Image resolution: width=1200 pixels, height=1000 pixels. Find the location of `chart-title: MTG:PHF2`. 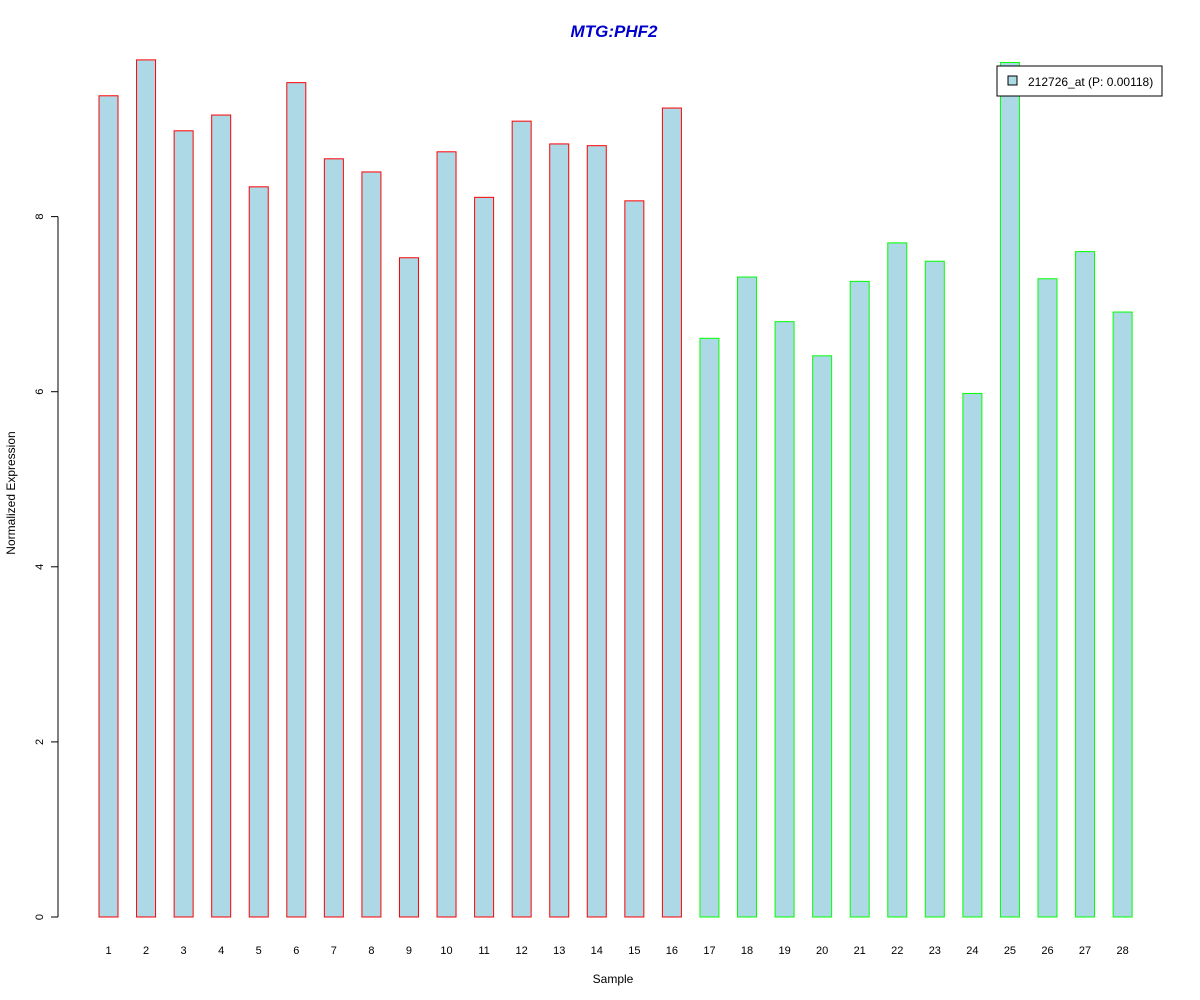

chart-title: MTG:PHF2 is located at coordinates (614, 31).